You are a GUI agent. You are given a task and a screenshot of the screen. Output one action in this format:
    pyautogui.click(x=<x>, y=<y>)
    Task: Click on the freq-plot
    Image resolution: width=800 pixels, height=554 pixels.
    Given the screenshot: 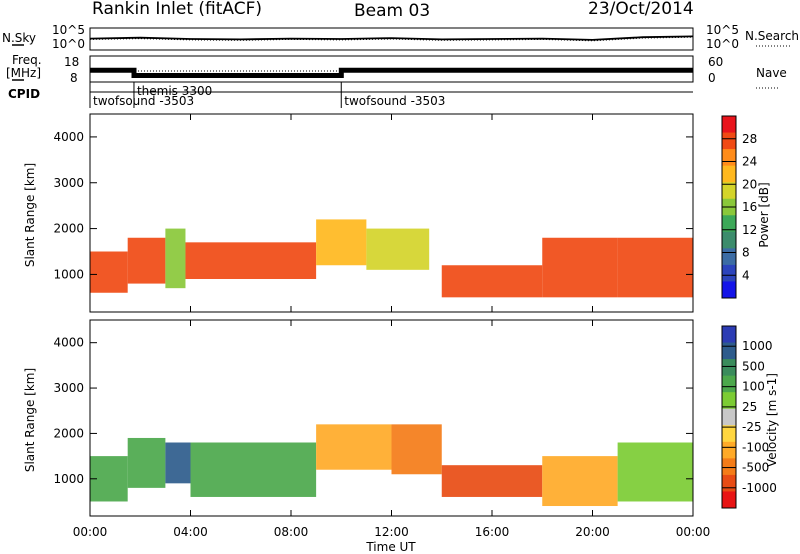 What is the action you would take?
    pyautogui.click(x=391, y=72)
    